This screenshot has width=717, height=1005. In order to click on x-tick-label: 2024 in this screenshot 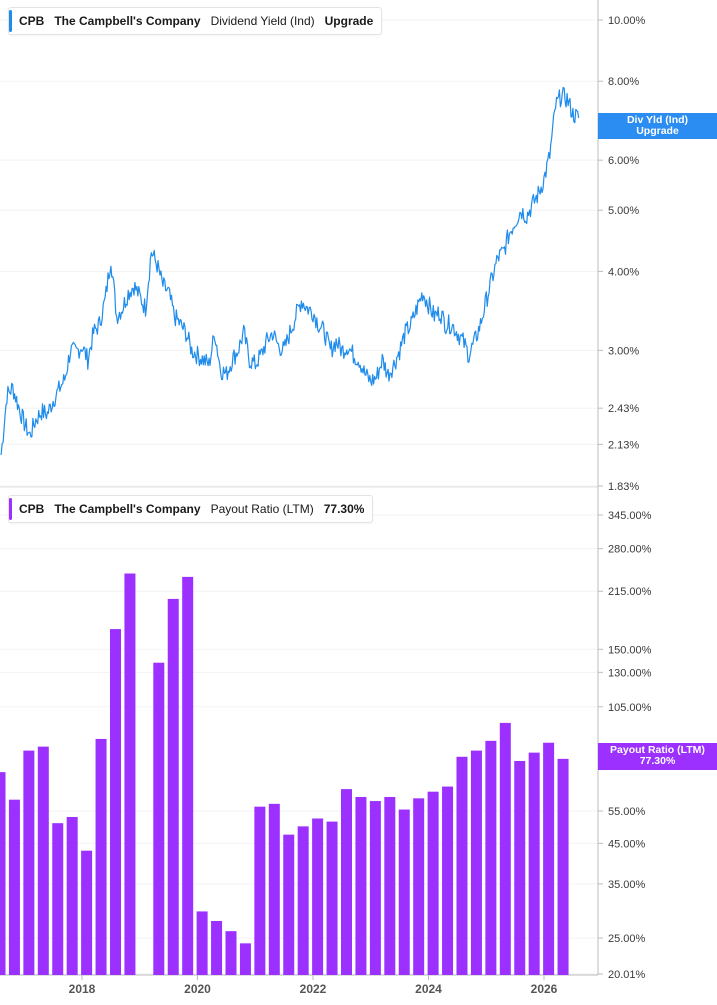, I will do `click(428, 989)`.